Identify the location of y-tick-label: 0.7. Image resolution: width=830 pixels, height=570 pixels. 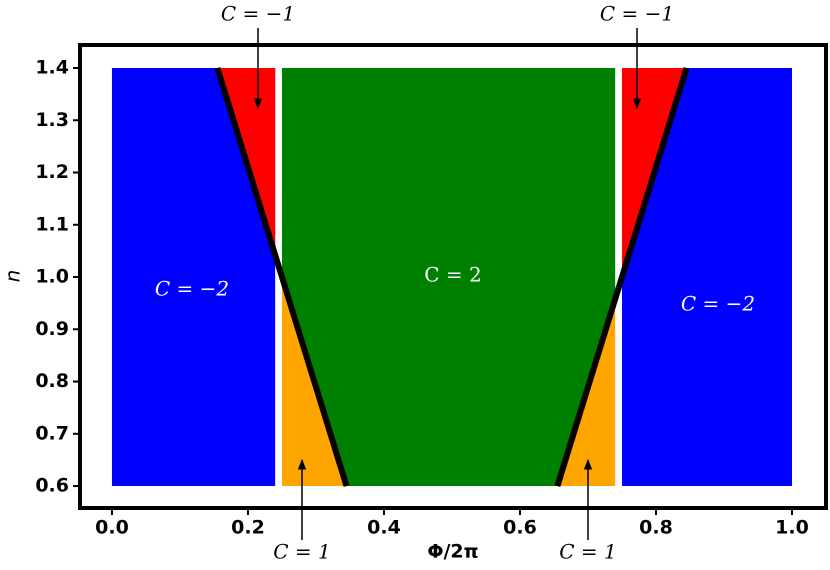
(52, 433).